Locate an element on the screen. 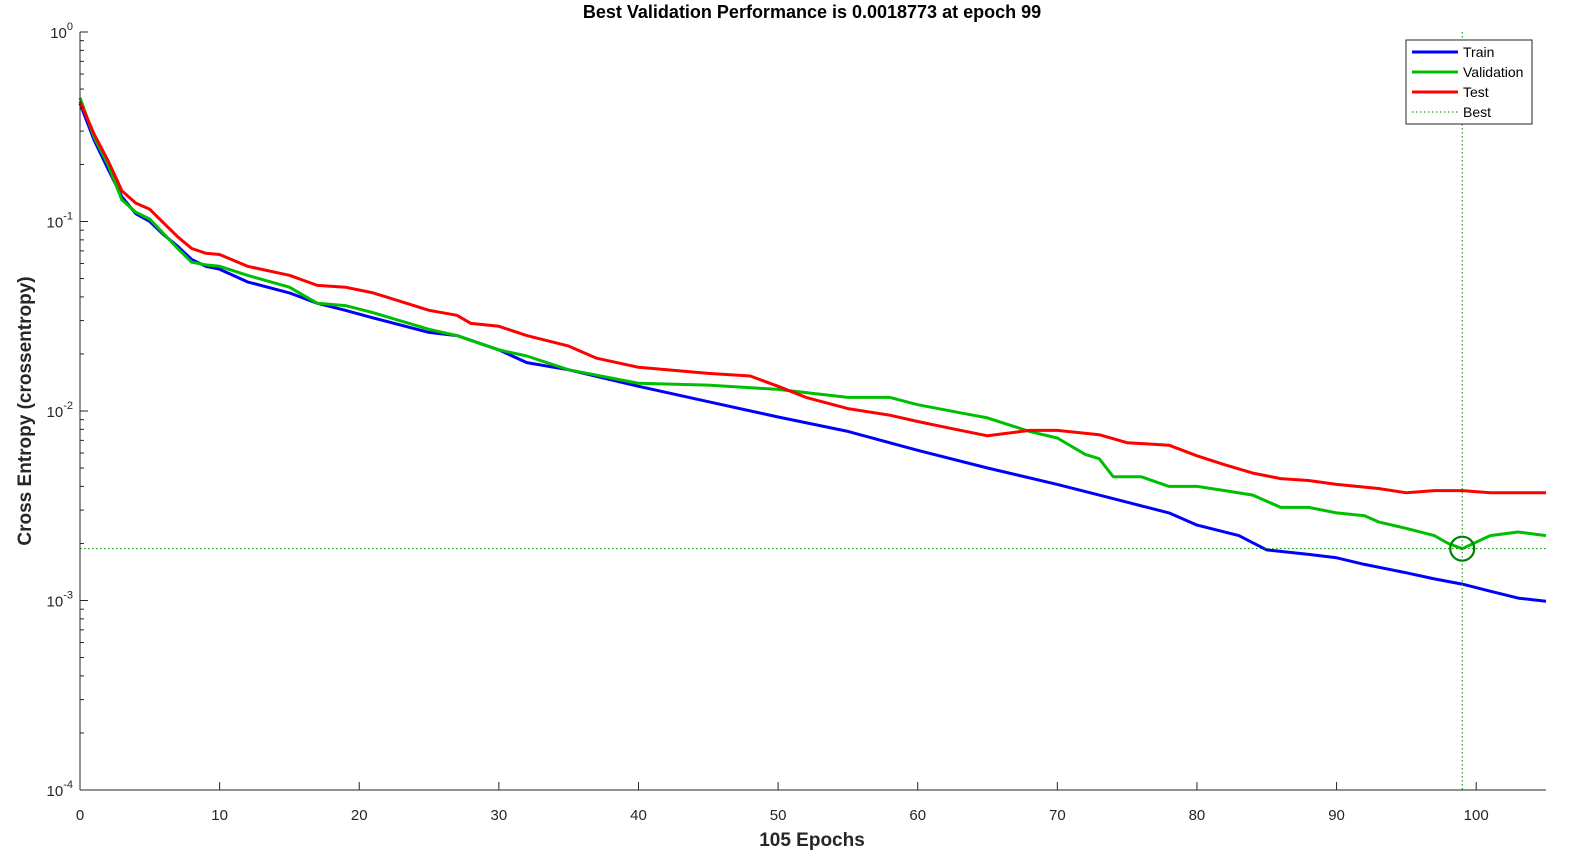 The width and height of the screenshot is (1590, 868). x-tick-label: 40 is located at coordinates (638, 815).